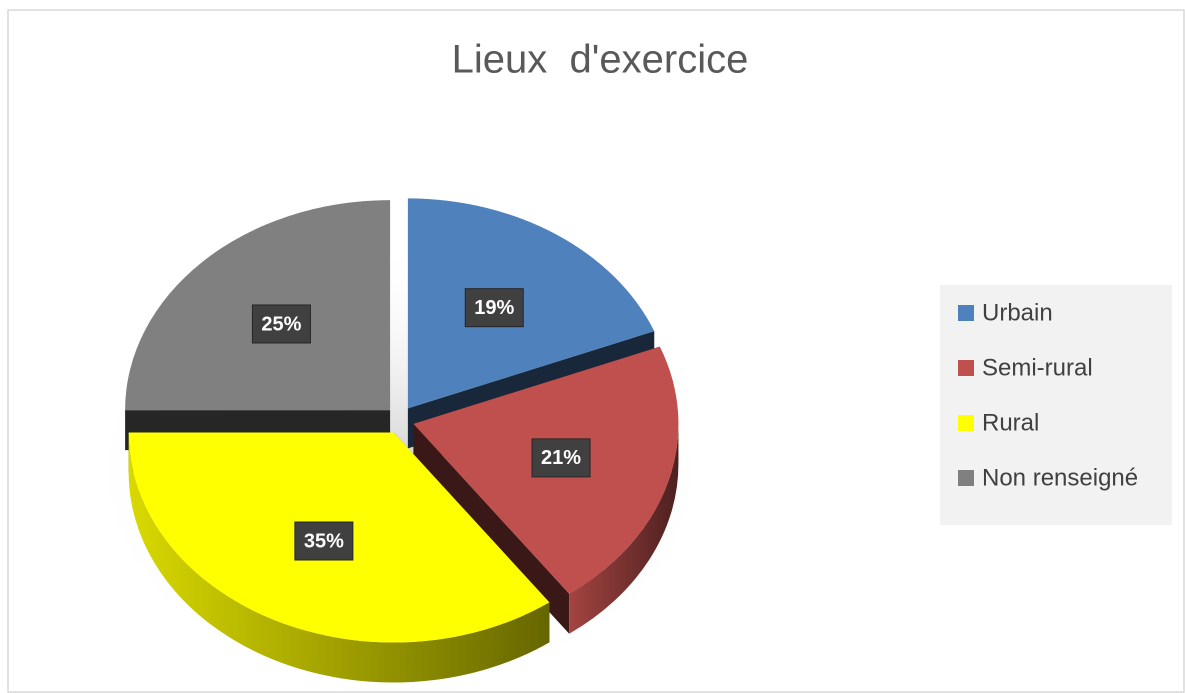 The image size is (1185, 693). Describe the element at coordinates (491, 528) in the screenshot. I see `slice-cut-face` at that location.